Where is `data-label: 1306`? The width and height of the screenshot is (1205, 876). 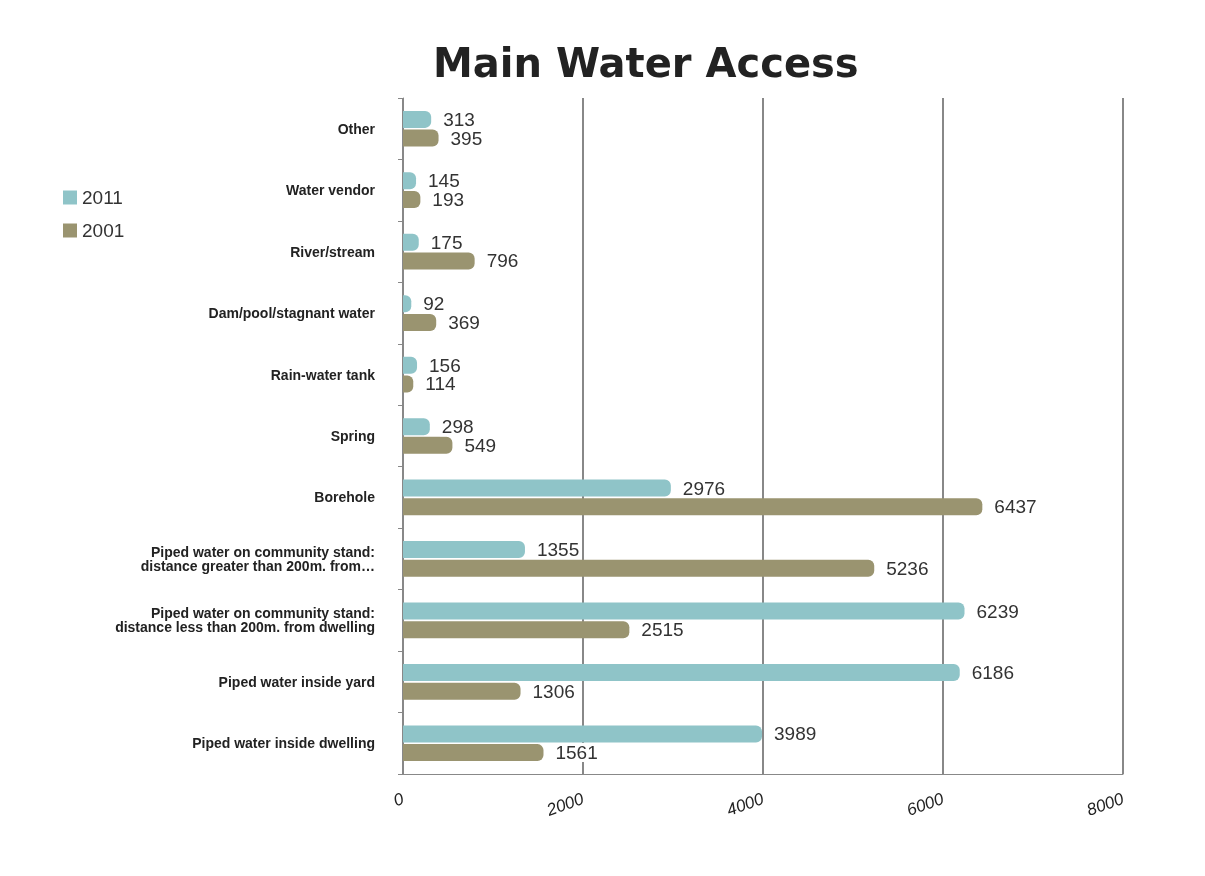
data-label: 1306 is located at coordinates (553, 691).